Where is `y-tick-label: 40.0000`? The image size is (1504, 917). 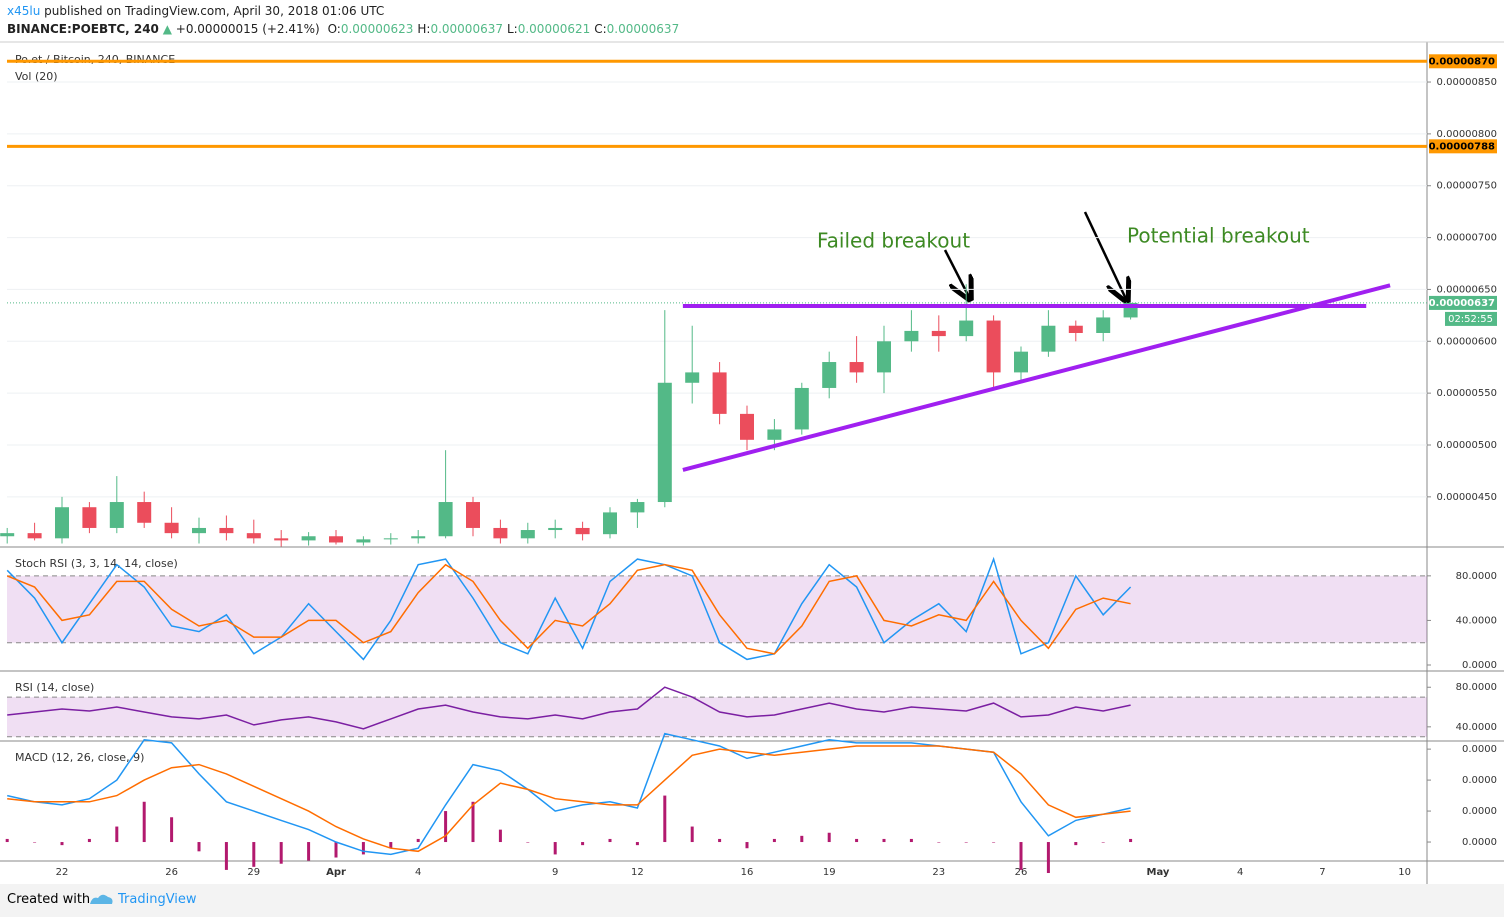 y-tick-label: 40.0000 is located at coordinates (1476, 727).